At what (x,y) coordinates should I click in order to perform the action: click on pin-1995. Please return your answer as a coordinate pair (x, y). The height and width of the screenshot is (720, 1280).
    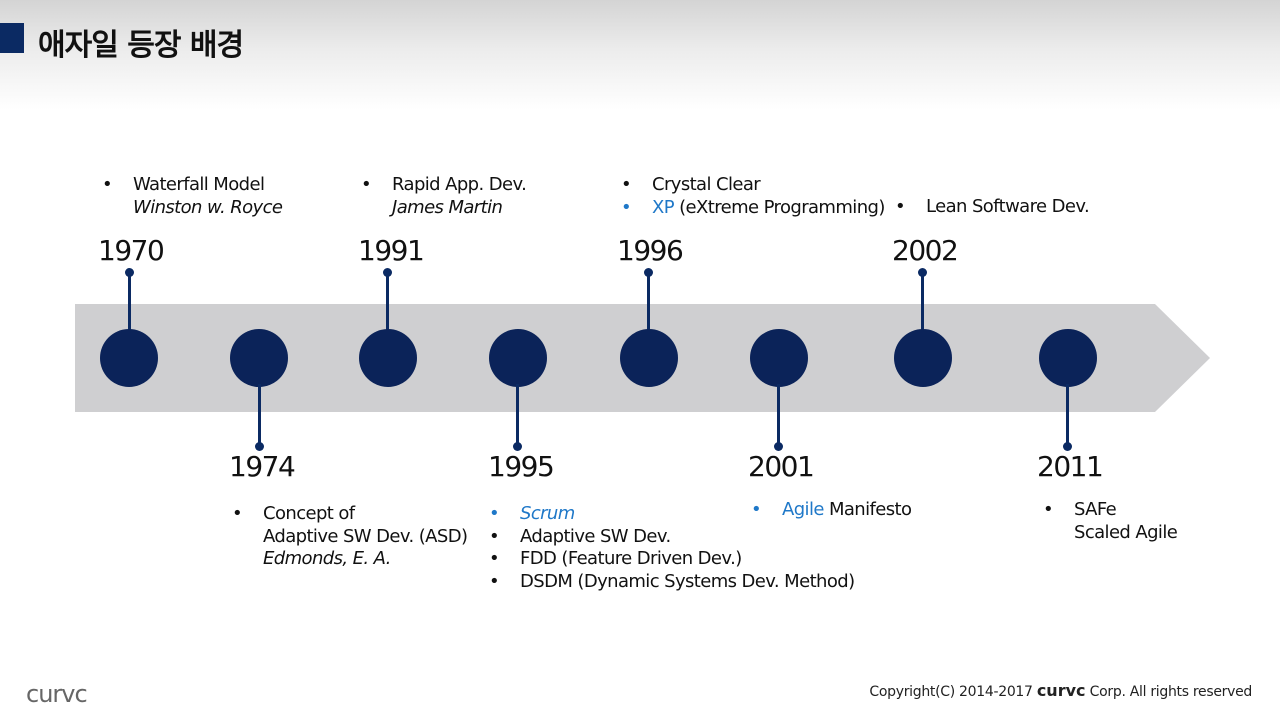
    Looking at the image, I should click on (517, 446).